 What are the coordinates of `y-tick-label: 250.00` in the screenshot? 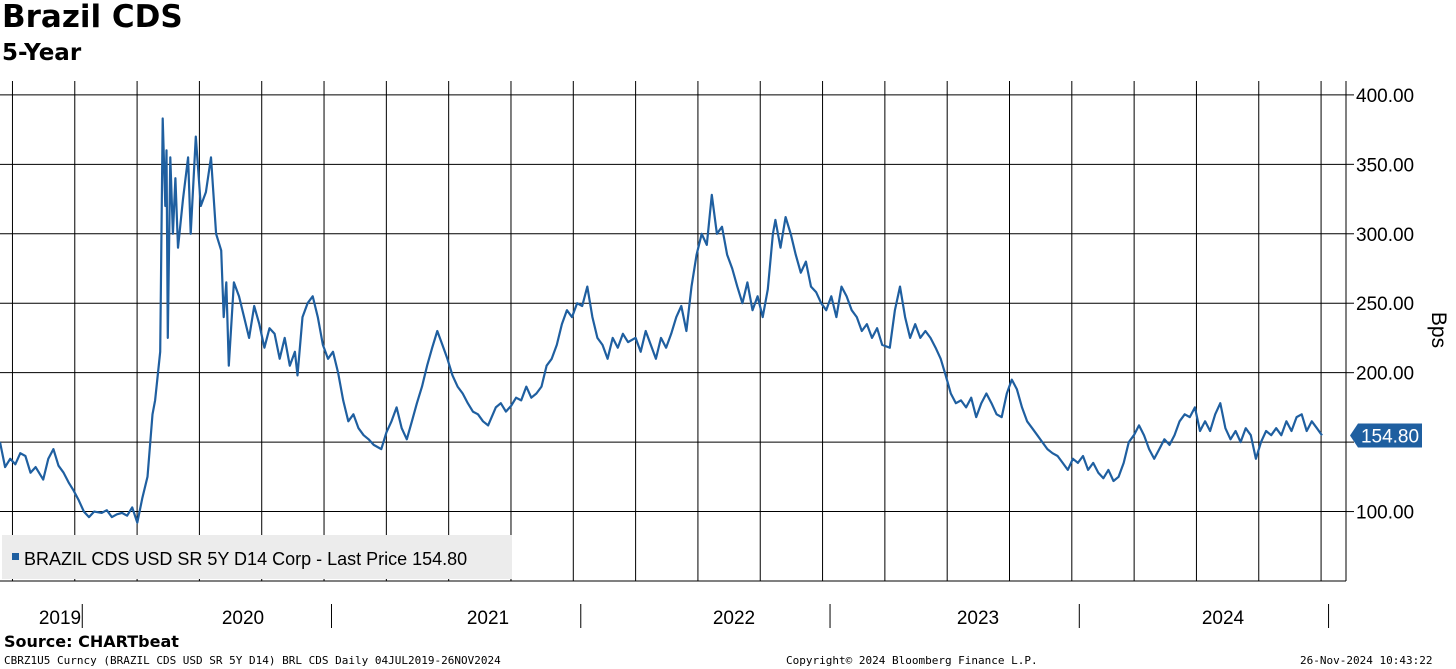 It's located at (1385, 304).